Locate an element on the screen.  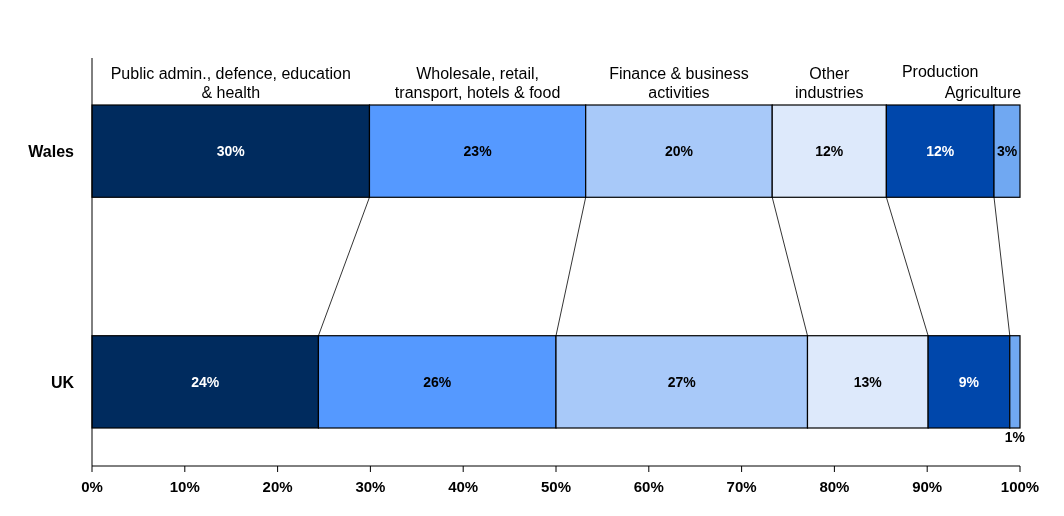
series-label: Public admin., defence, education & health is located at coordinates (230, 83).